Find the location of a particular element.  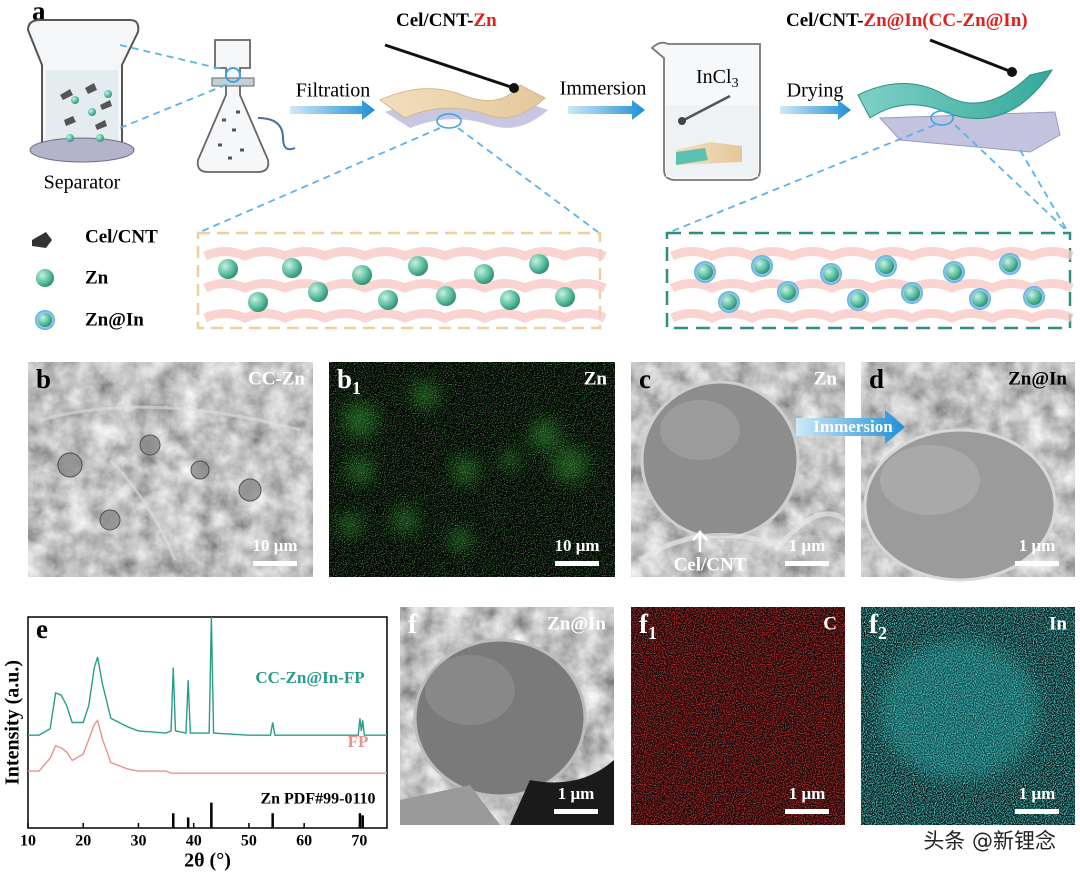

flakes is located at coordinates (231, 135).